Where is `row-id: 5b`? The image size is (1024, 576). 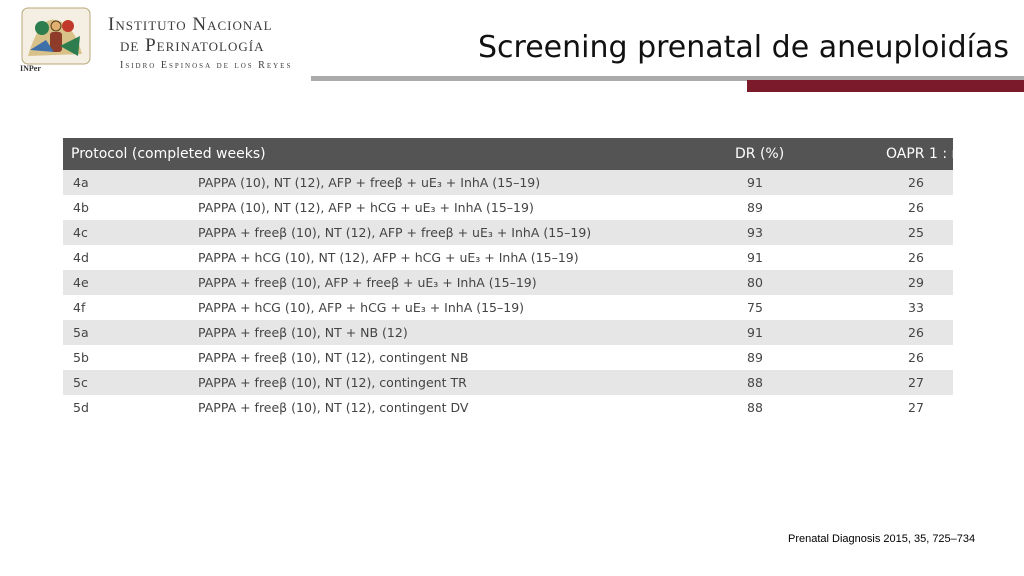
row-id: 5b is located at coordinates (81, 357).